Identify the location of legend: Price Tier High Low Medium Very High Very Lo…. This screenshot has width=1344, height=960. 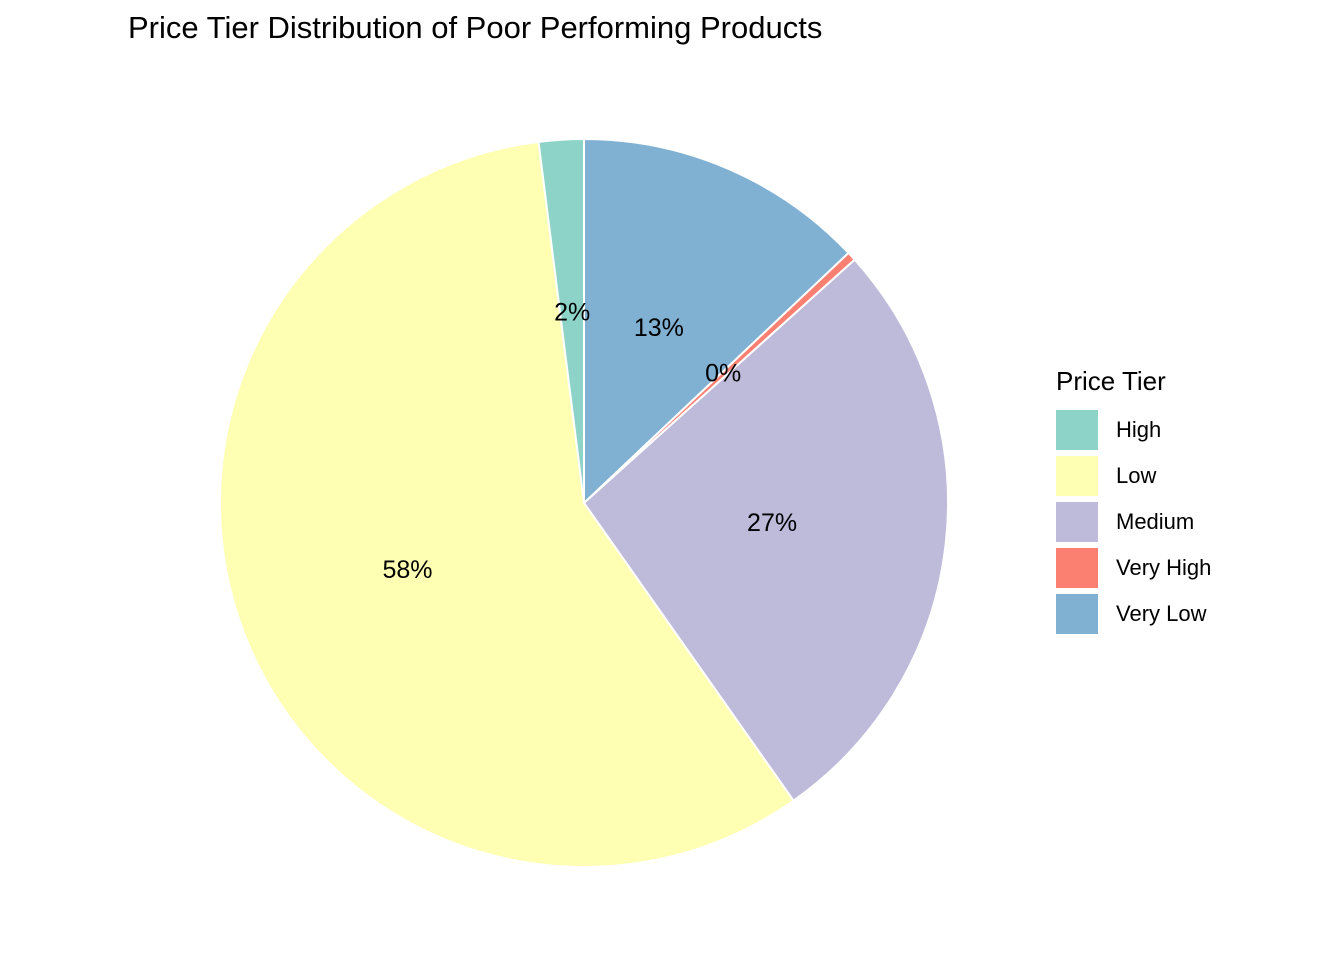
(1133, 501).